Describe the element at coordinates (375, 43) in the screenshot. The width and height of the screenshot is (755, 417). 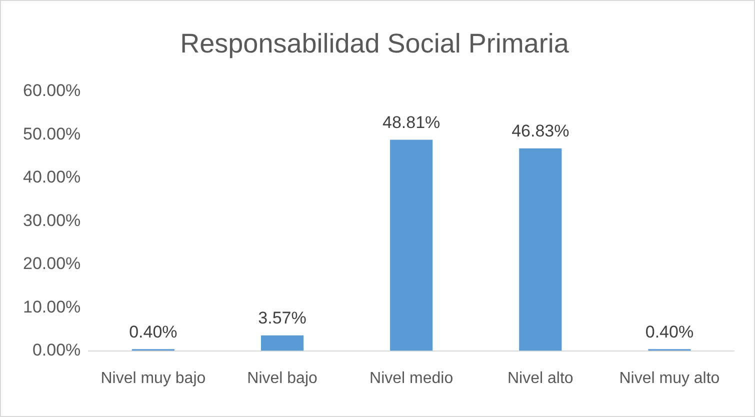
I see `chart-title: Responsabilidad Social Primaria` at that location.